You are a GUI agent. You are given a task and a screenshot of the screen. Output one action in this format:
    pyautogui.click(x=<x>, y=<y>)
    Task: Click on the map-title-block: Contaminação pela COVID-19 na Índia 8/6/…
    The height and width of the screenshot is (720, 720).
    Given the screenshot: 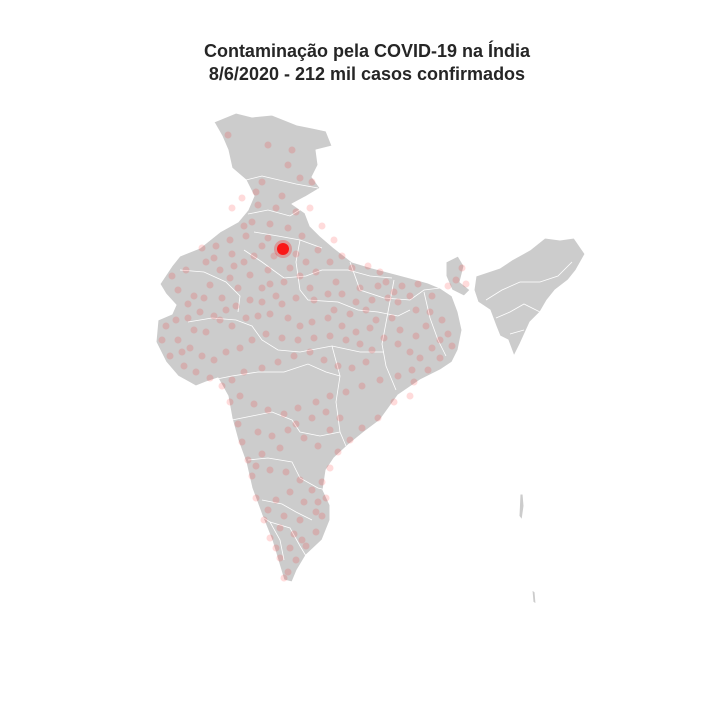 What is the action you would take?
    pyautogui.click(x=360, y=63)
    